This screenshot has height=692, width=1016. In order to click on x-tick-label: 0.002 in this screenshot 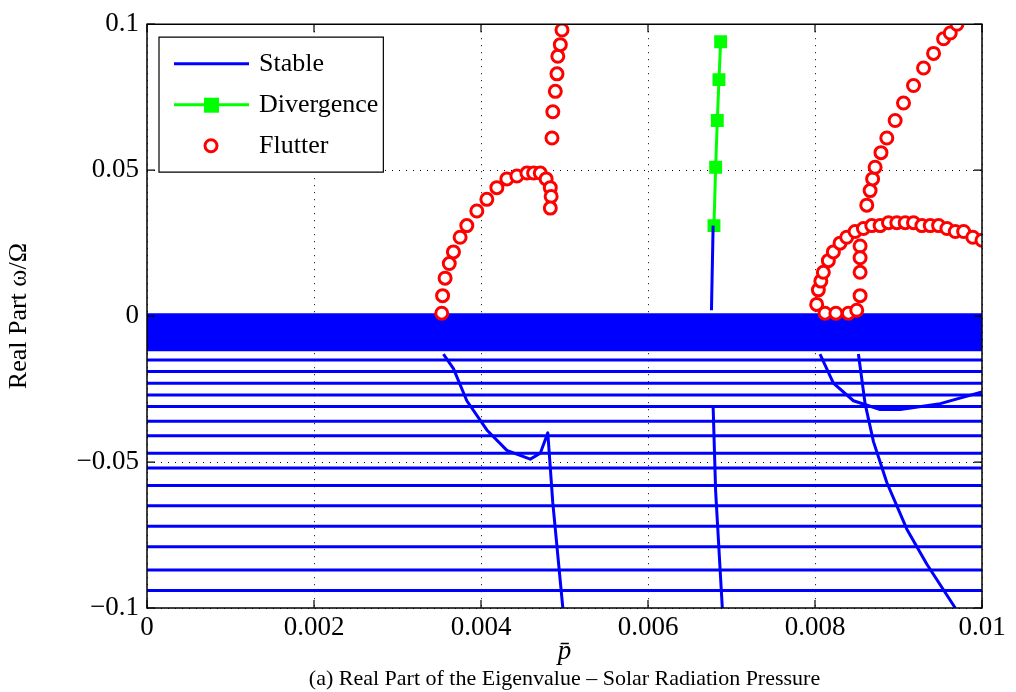, I will do `click(314, 626)`.